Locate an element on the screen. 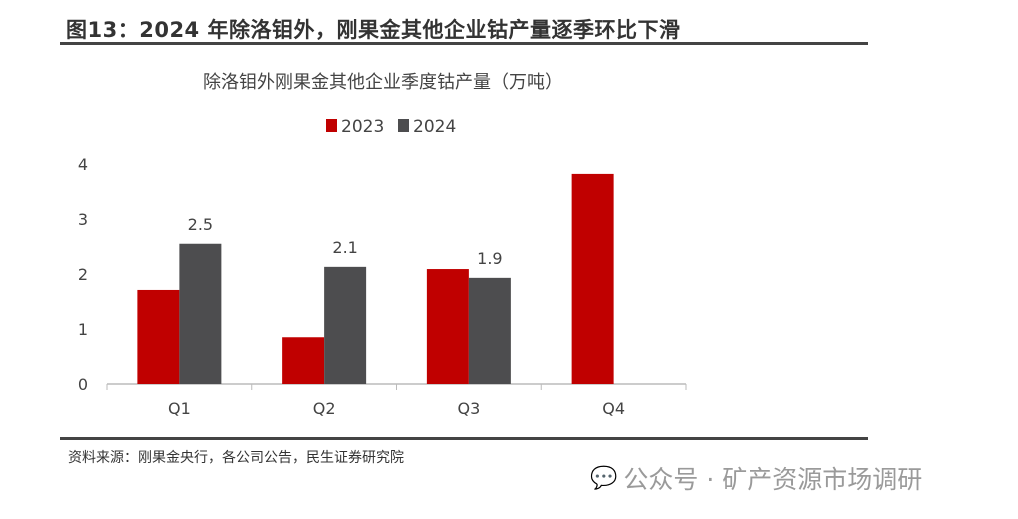 The height and width of the screenshot is (519, 1018). wechat-icon: 💬 is located at coordinates (604, 478).